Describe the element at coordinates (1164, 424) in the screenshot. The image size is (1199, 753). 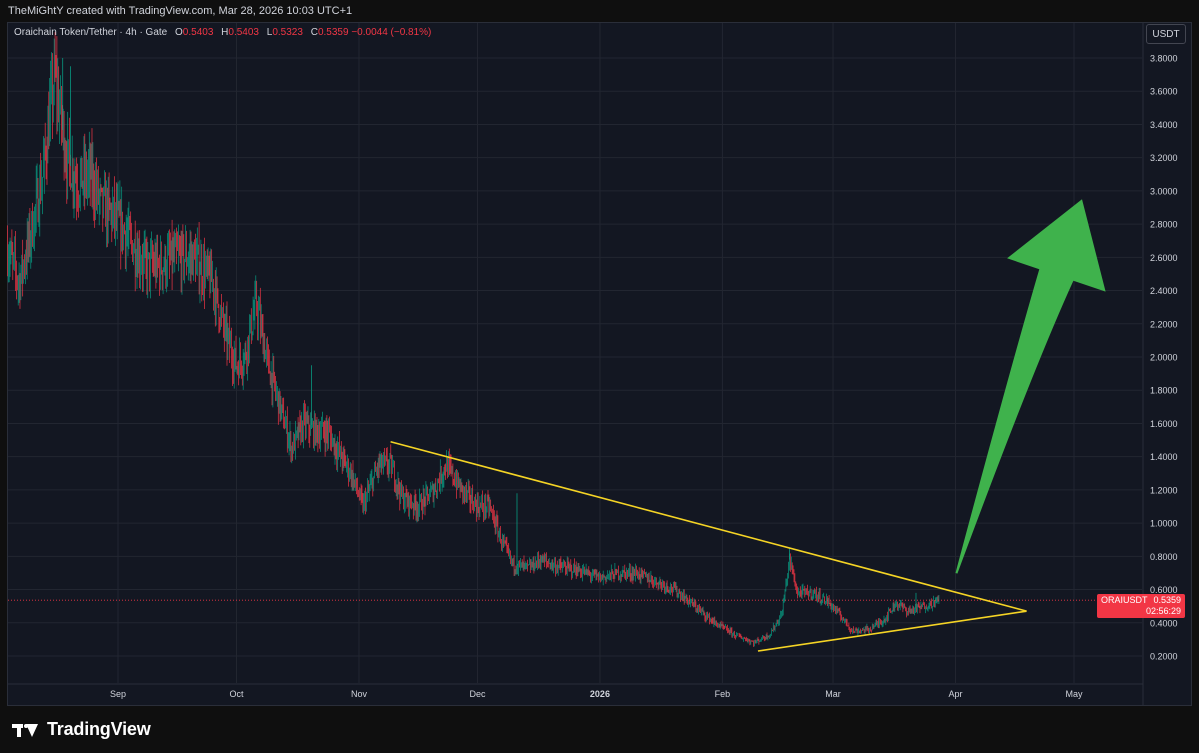
I see `y-tick-label: 1.6000` at that location.